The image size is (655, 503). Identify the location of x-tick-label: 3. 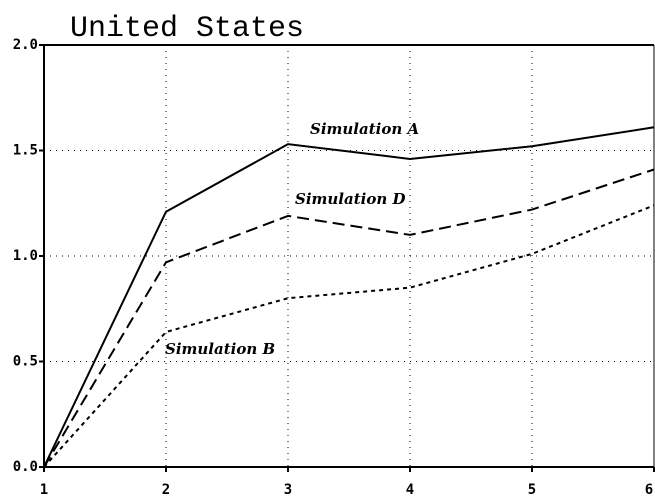
(288, 490).